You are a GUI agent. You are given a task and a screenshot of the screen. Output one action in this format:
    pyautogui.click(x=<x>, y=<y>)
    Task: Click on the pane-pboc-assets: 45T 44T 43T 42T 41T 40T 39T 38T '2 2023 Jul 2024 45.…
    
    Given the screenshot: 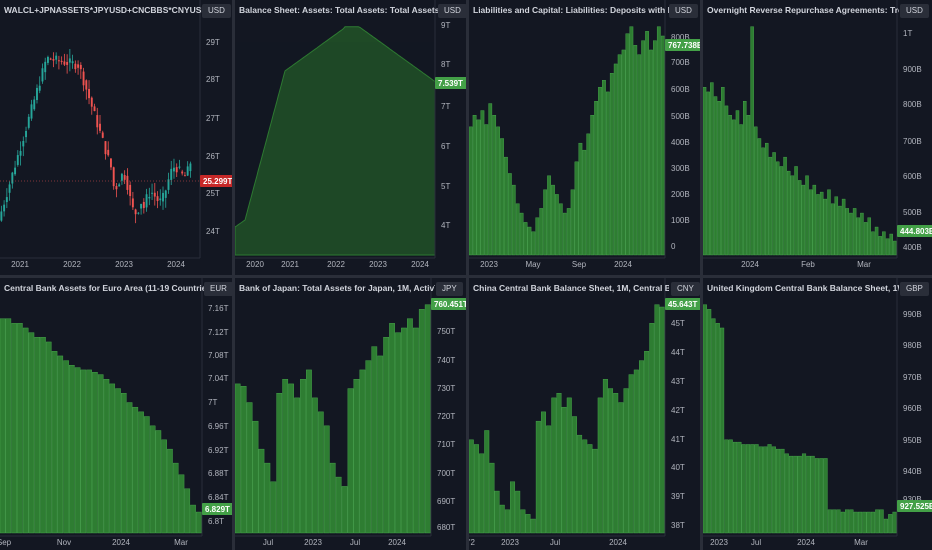 What is the action you would take?
    pyautogui.click(x=584, y=414)
    